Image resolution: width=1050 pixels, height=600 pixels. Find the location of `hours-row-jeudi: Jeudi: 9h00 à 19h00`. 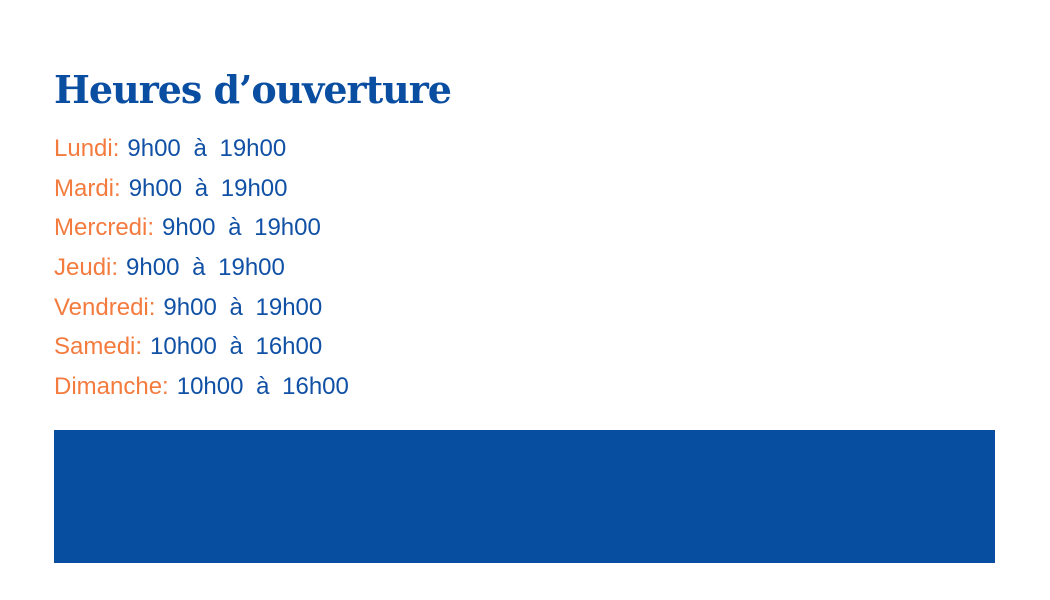

hours-row-jeudi: Jeudi: 9h00 à 19h00 is located at coordinates (201, 271).